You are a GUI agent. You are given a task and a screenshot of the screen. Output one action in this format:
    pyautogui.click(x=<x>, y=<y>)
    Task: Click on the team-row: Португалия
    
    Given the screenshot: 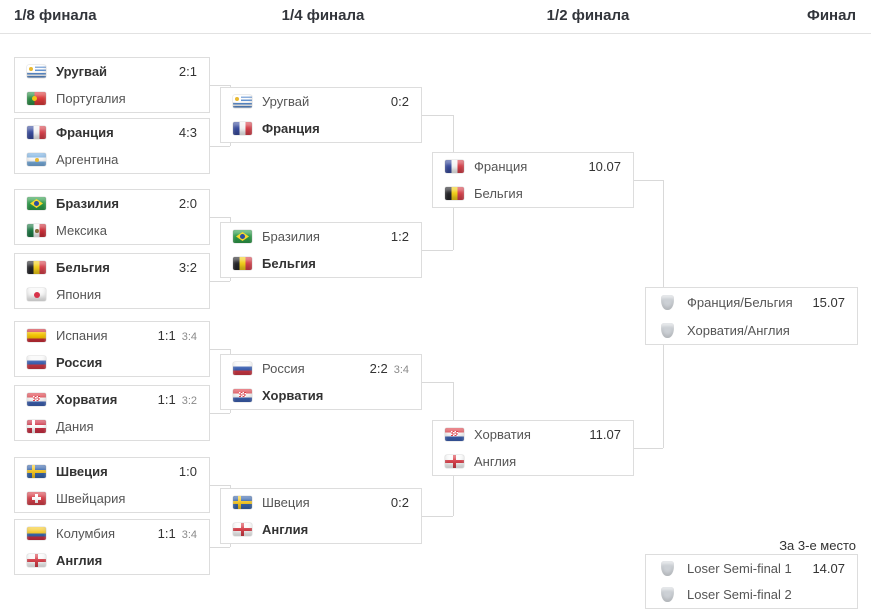 What is the action you would take?
    pyautogui.click(x=112, y=98)
    